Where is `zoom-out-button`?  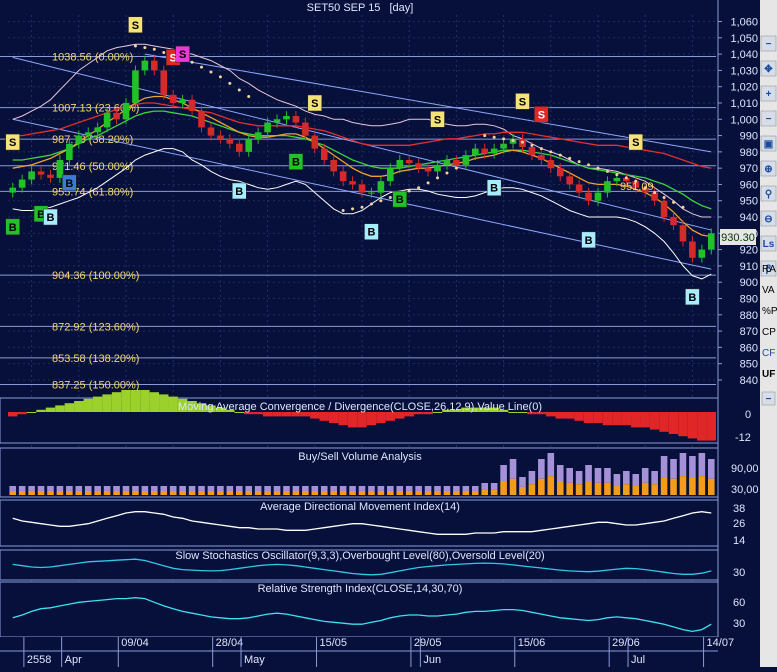
zoom-out-button is located at coordinates (768, 118).